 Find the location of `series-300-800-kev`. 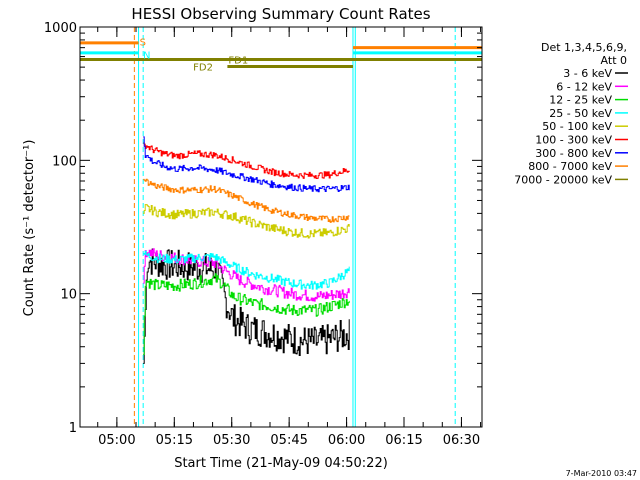

series-300-800-kev is located at coordinates (246, 164).